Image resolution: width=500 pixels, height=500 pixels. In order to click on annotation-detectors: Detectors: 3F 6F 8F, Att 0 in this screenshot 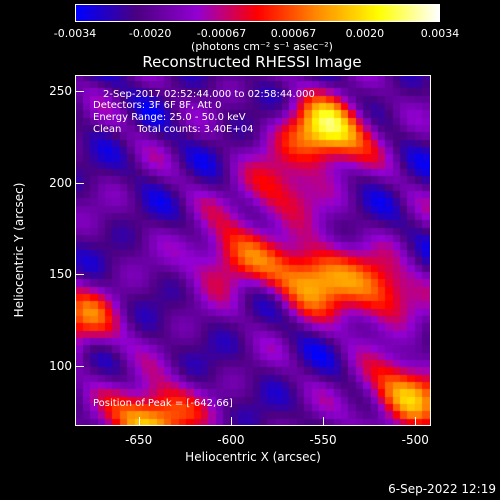, I will do `click(157, 105)`.